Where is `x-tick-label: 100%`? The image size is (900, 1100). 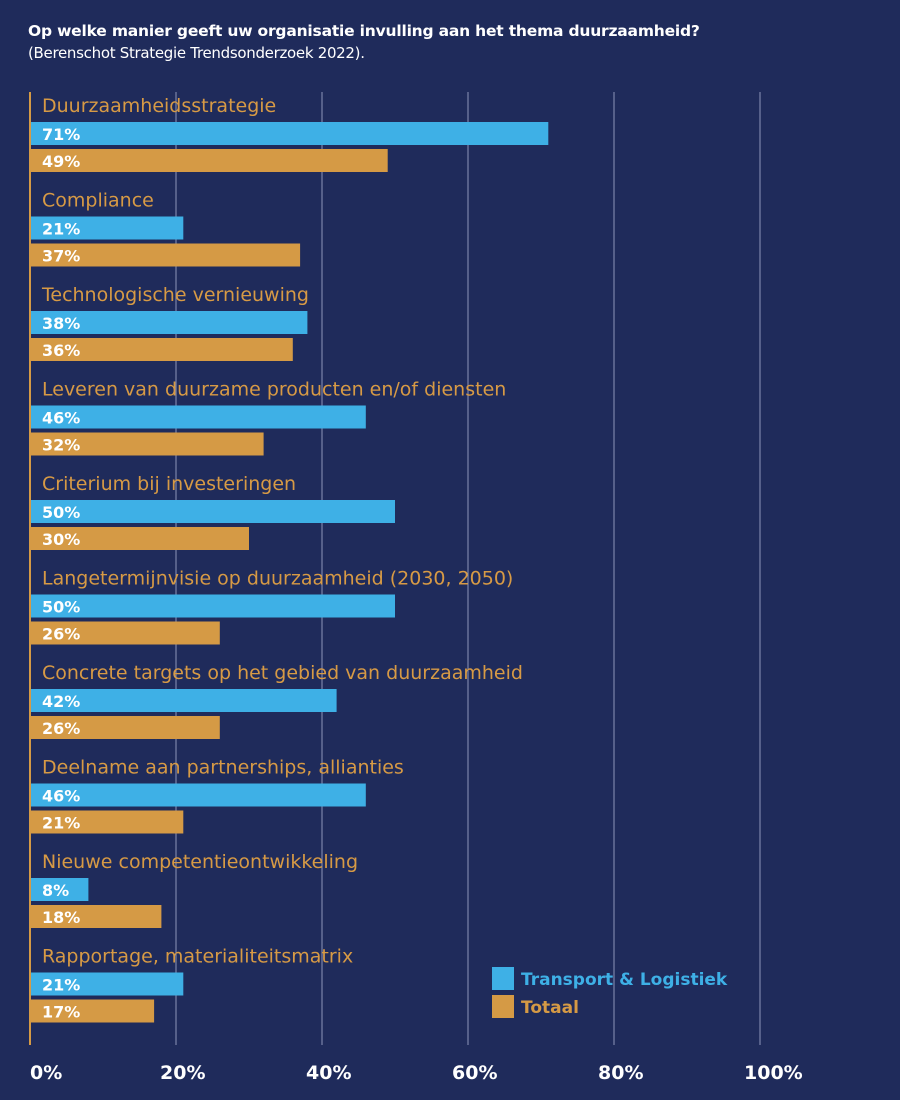
x-tick-label: 100% is located at coordinates (773, 1073).